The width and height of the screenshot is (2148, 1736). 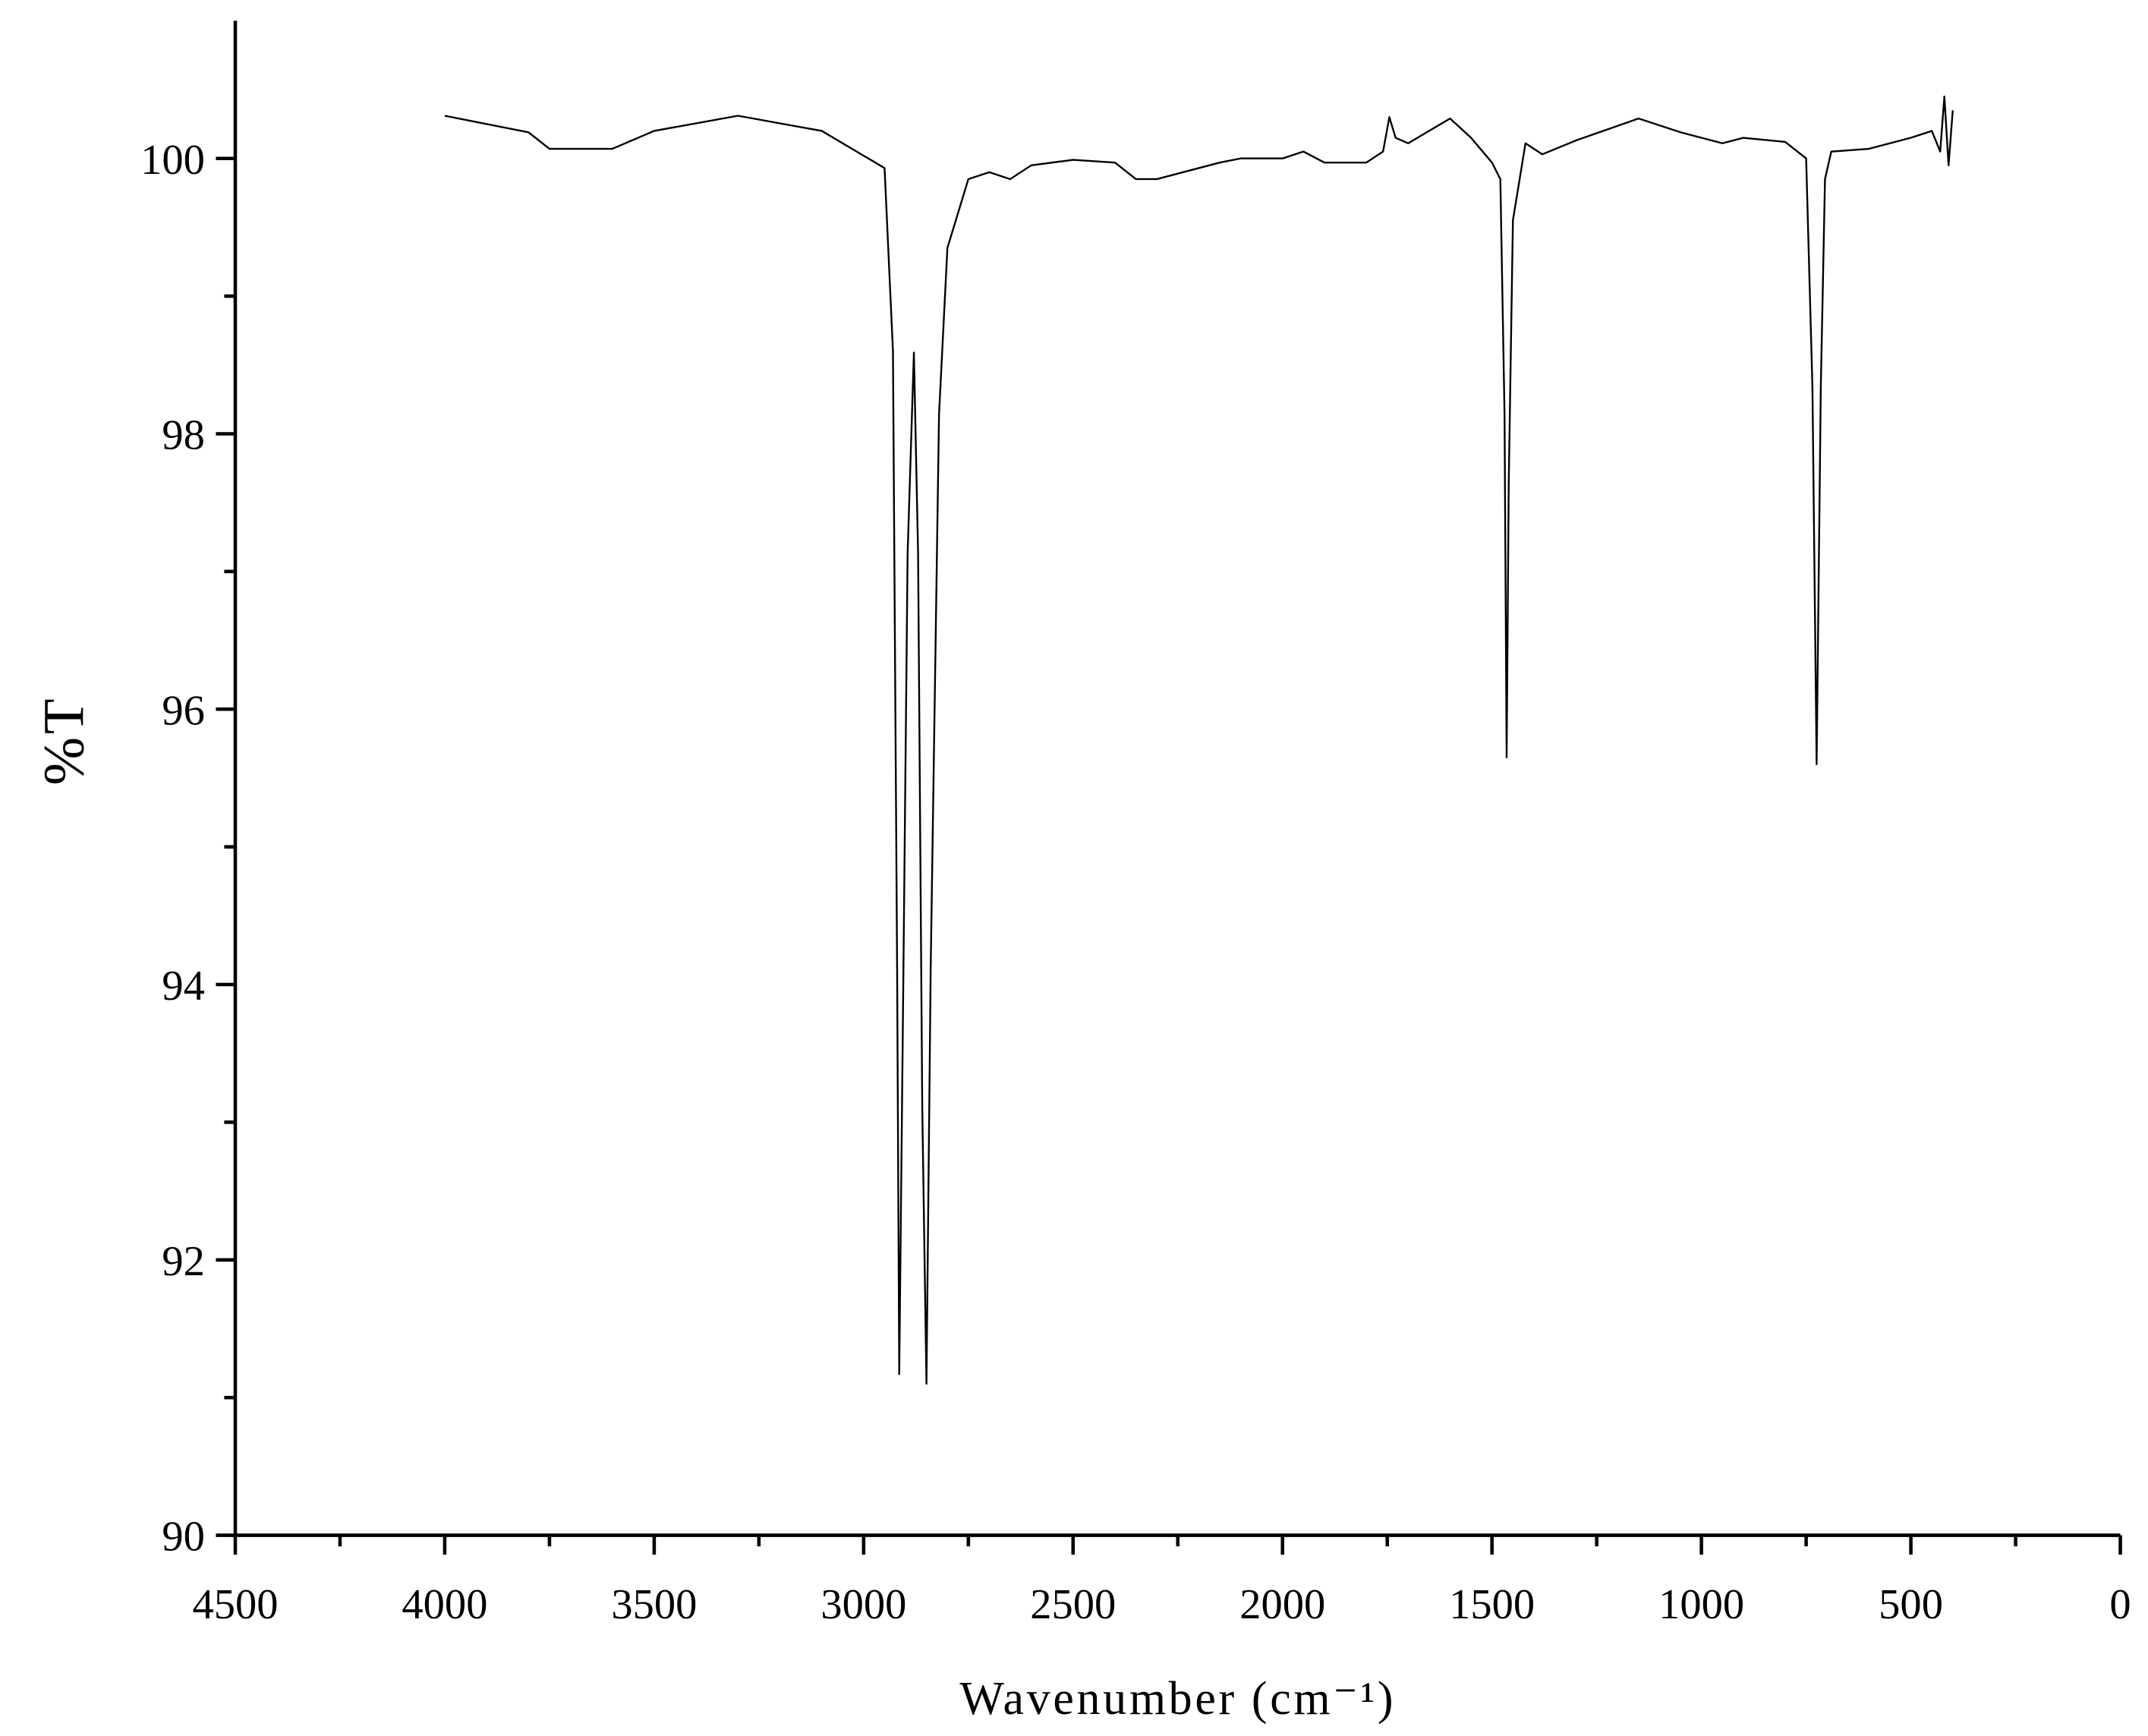 What do you see at coordinates (183, 1261) in the screenshot?
I see `y-tick-label: 92` at bounding box center [183, 1261].